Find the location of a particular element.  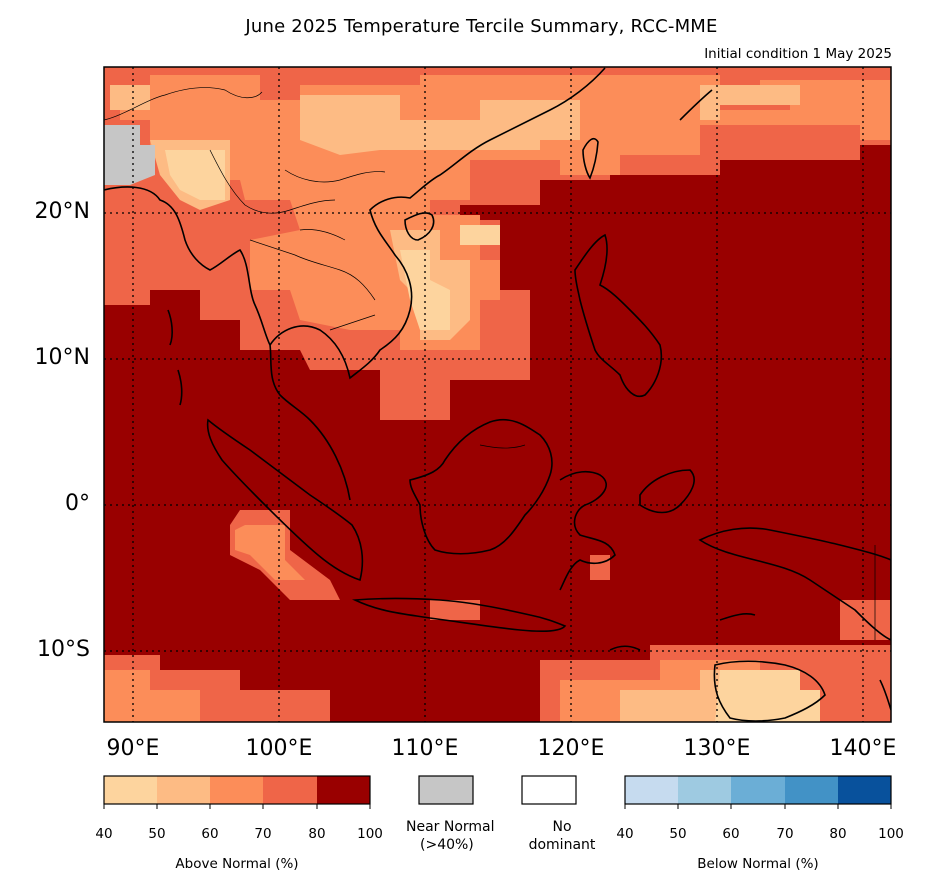

no-dominant-label-1: No is located at coordinates (562, 827).